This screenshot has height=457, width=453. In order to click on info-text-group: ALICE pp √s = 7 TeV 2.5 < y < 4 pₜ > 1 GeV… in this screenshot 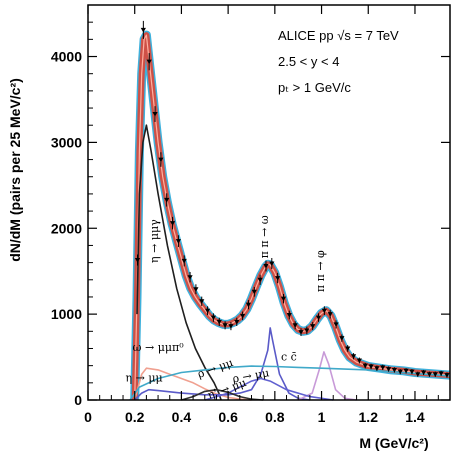, I will do `click(338, 61)`.